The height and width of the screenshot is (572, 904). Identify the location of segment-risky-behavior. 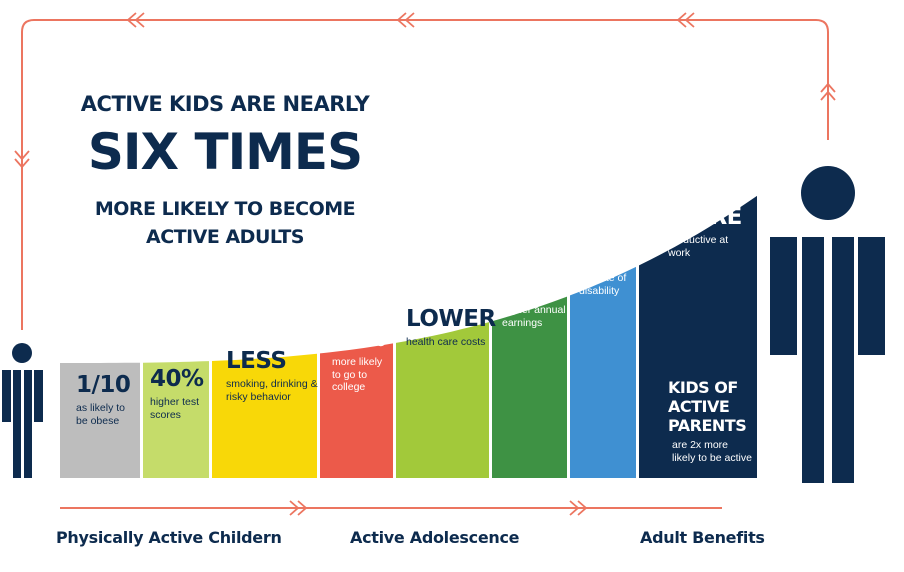
(264, 415).